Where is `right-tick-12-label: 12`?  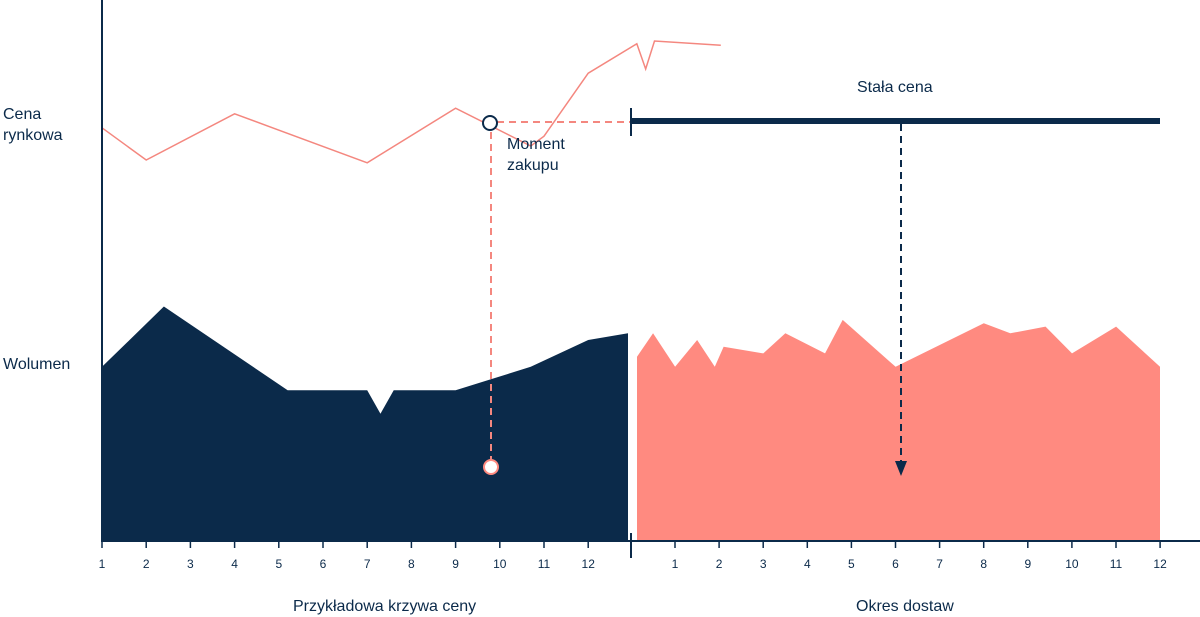
right-tick-12-label: 12 is located at coordinates (1160, 564).